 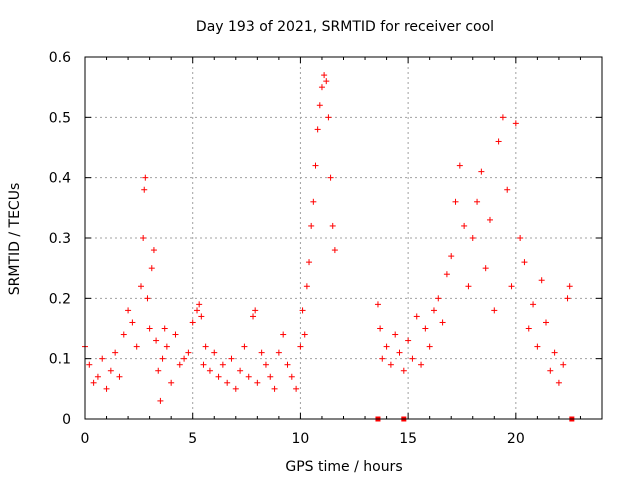 What do you see at coordinates (301, 439) in the screenshot?
I see `x-tick-label: 10` at bounding box center [301, 439].